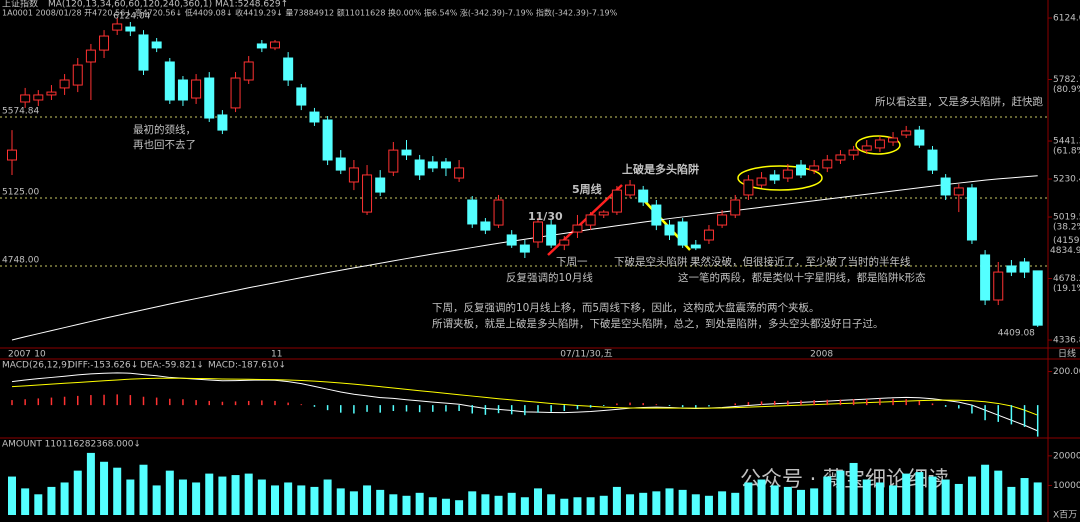 The image size is (1080, 522). I want to click on panel-title: AMOUNT 110116282368.000↓, so click(71, 445).